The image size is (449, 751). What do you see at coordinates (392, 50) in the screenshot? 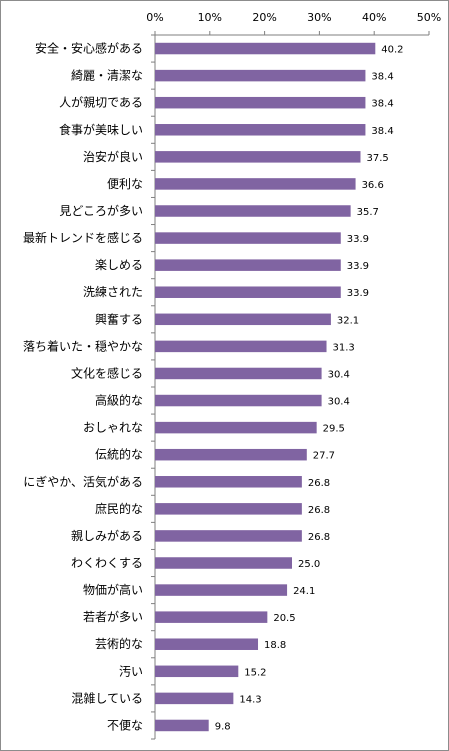
I see `value-label: 40.2` at bounding box center [392, 50].